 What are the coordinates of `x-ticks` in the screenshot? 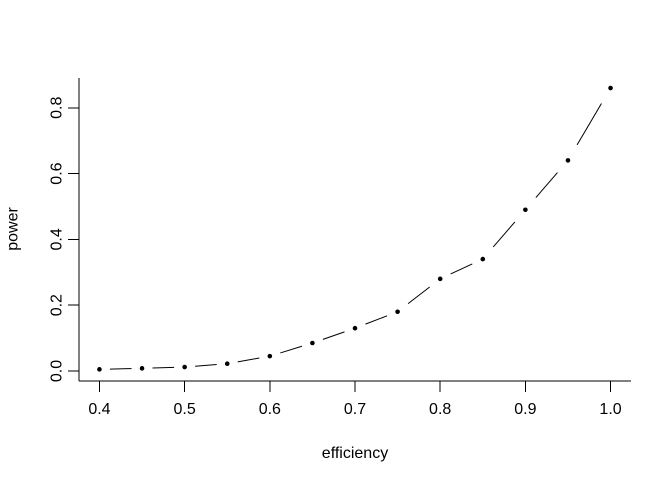 It's located at (355, 386).